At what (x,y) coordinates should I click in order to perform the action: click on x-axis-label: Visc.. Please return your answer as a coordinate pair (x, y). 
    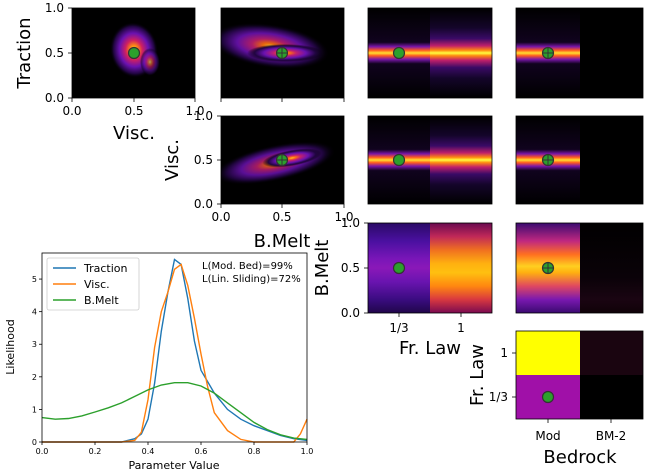
    Looking at the image, I should click on (134, 133).